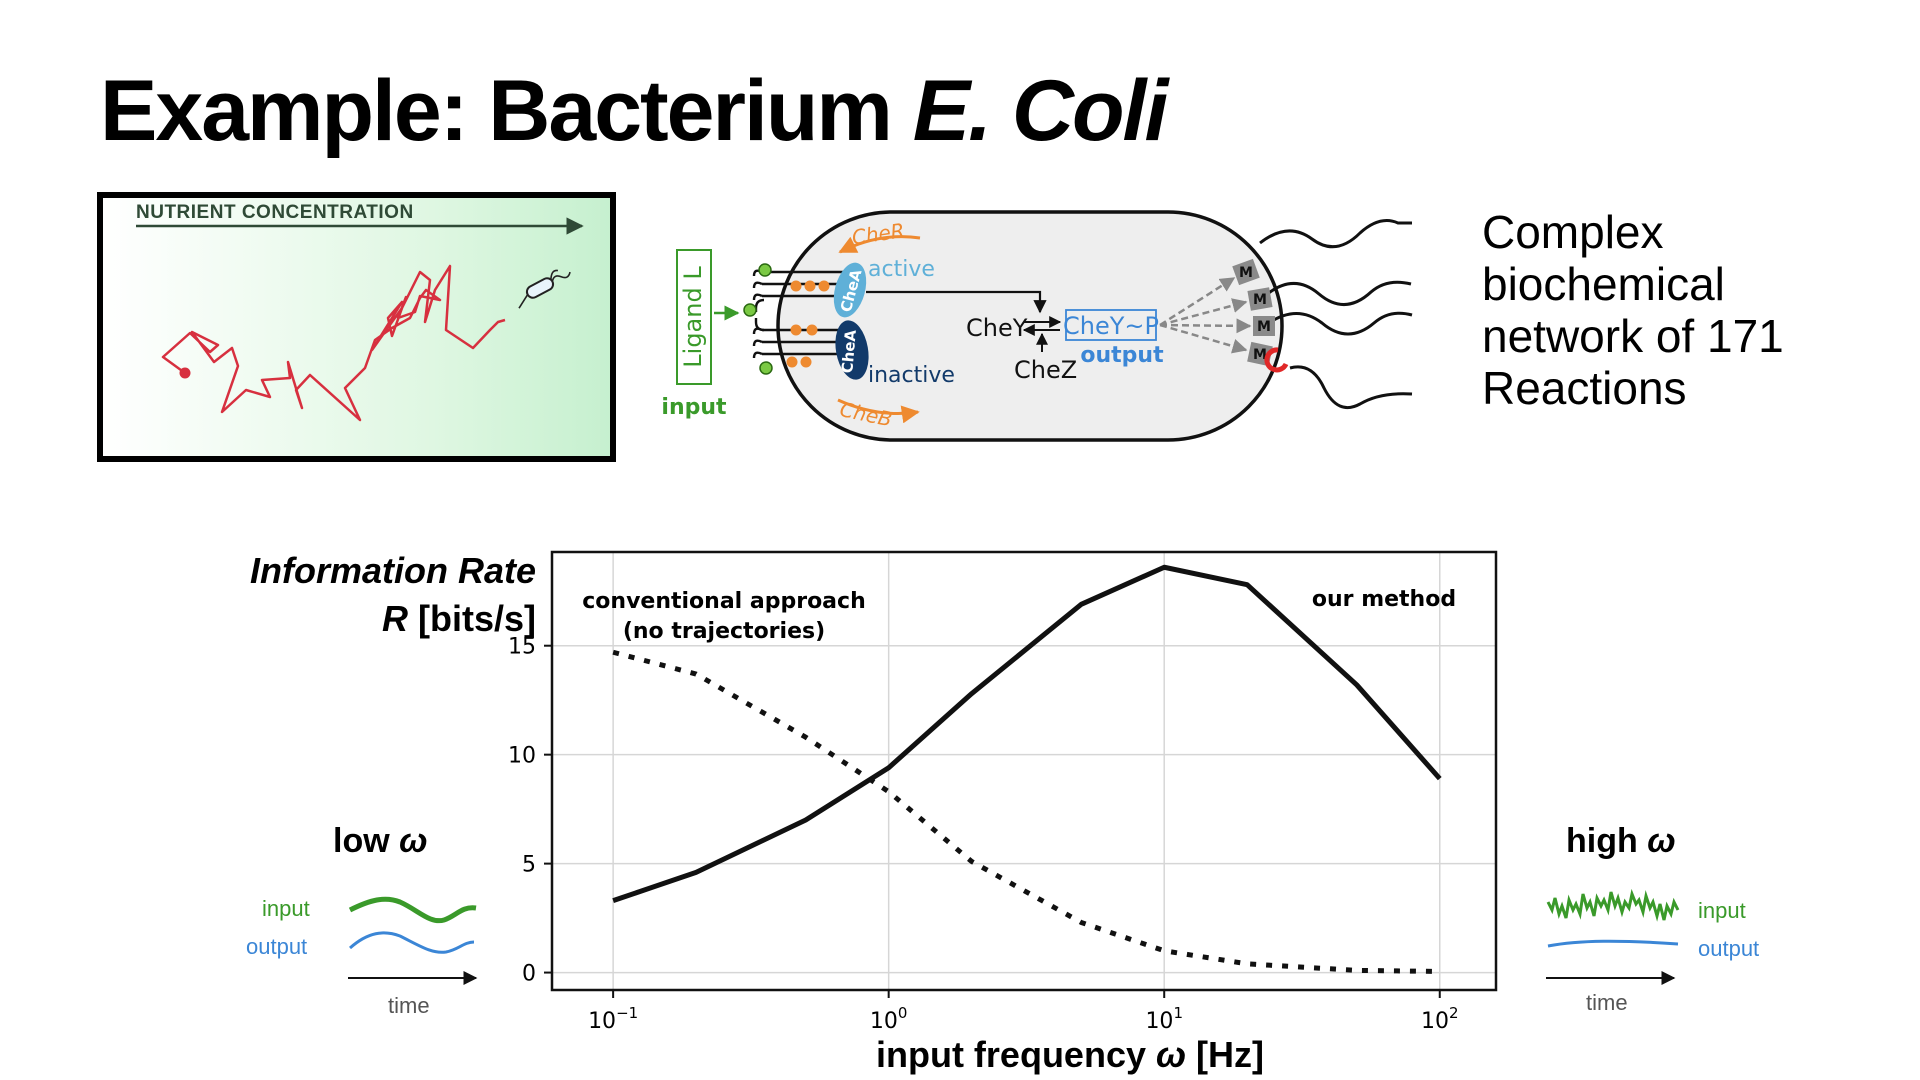  I want to click on x-tick-label: 10², so click(1440, 1019).